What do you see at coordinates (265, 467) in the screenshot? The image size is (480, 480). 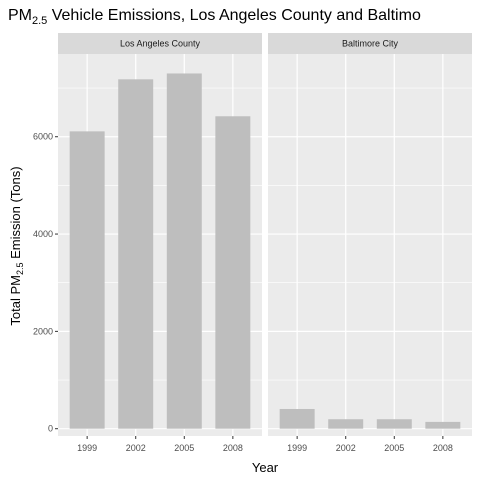 I see `x-axis-title: Year` at bounding box center [265, 467].